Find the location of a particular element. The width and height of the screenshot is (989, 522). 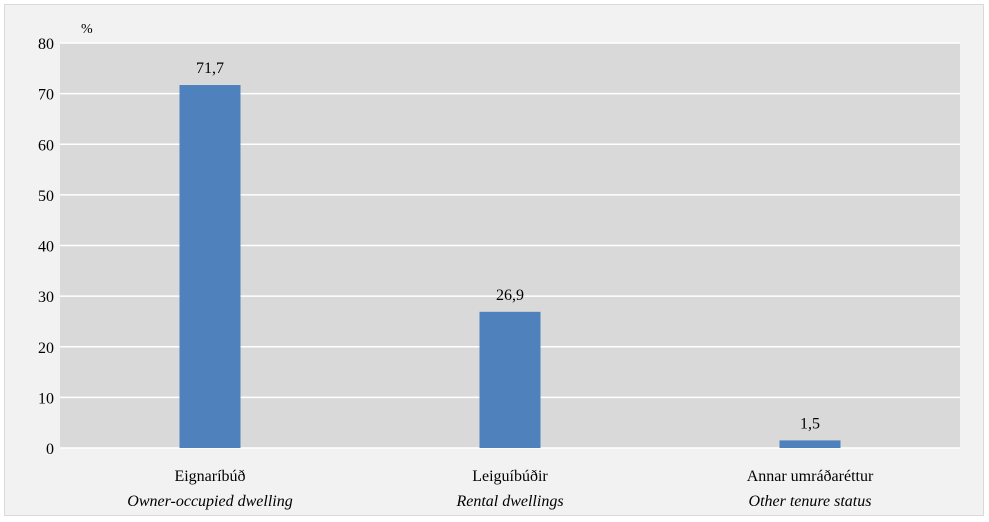

data-label-1: 71,7 is located at coordinates (210, 68).